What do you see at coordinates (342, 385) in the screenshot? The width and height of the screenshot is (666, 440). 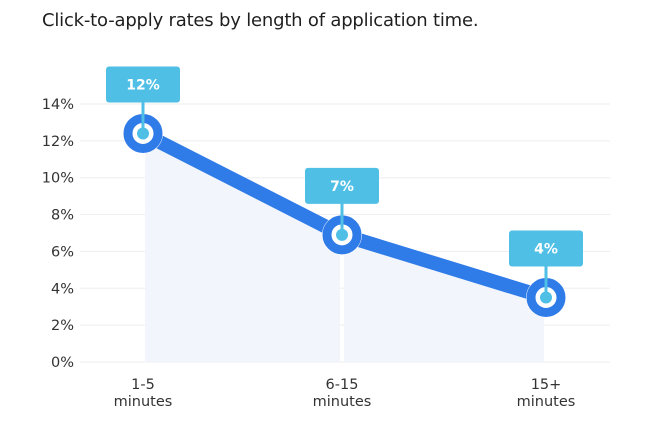 I see `x-tick-label: 6-15` at bounding box center [342, 385].